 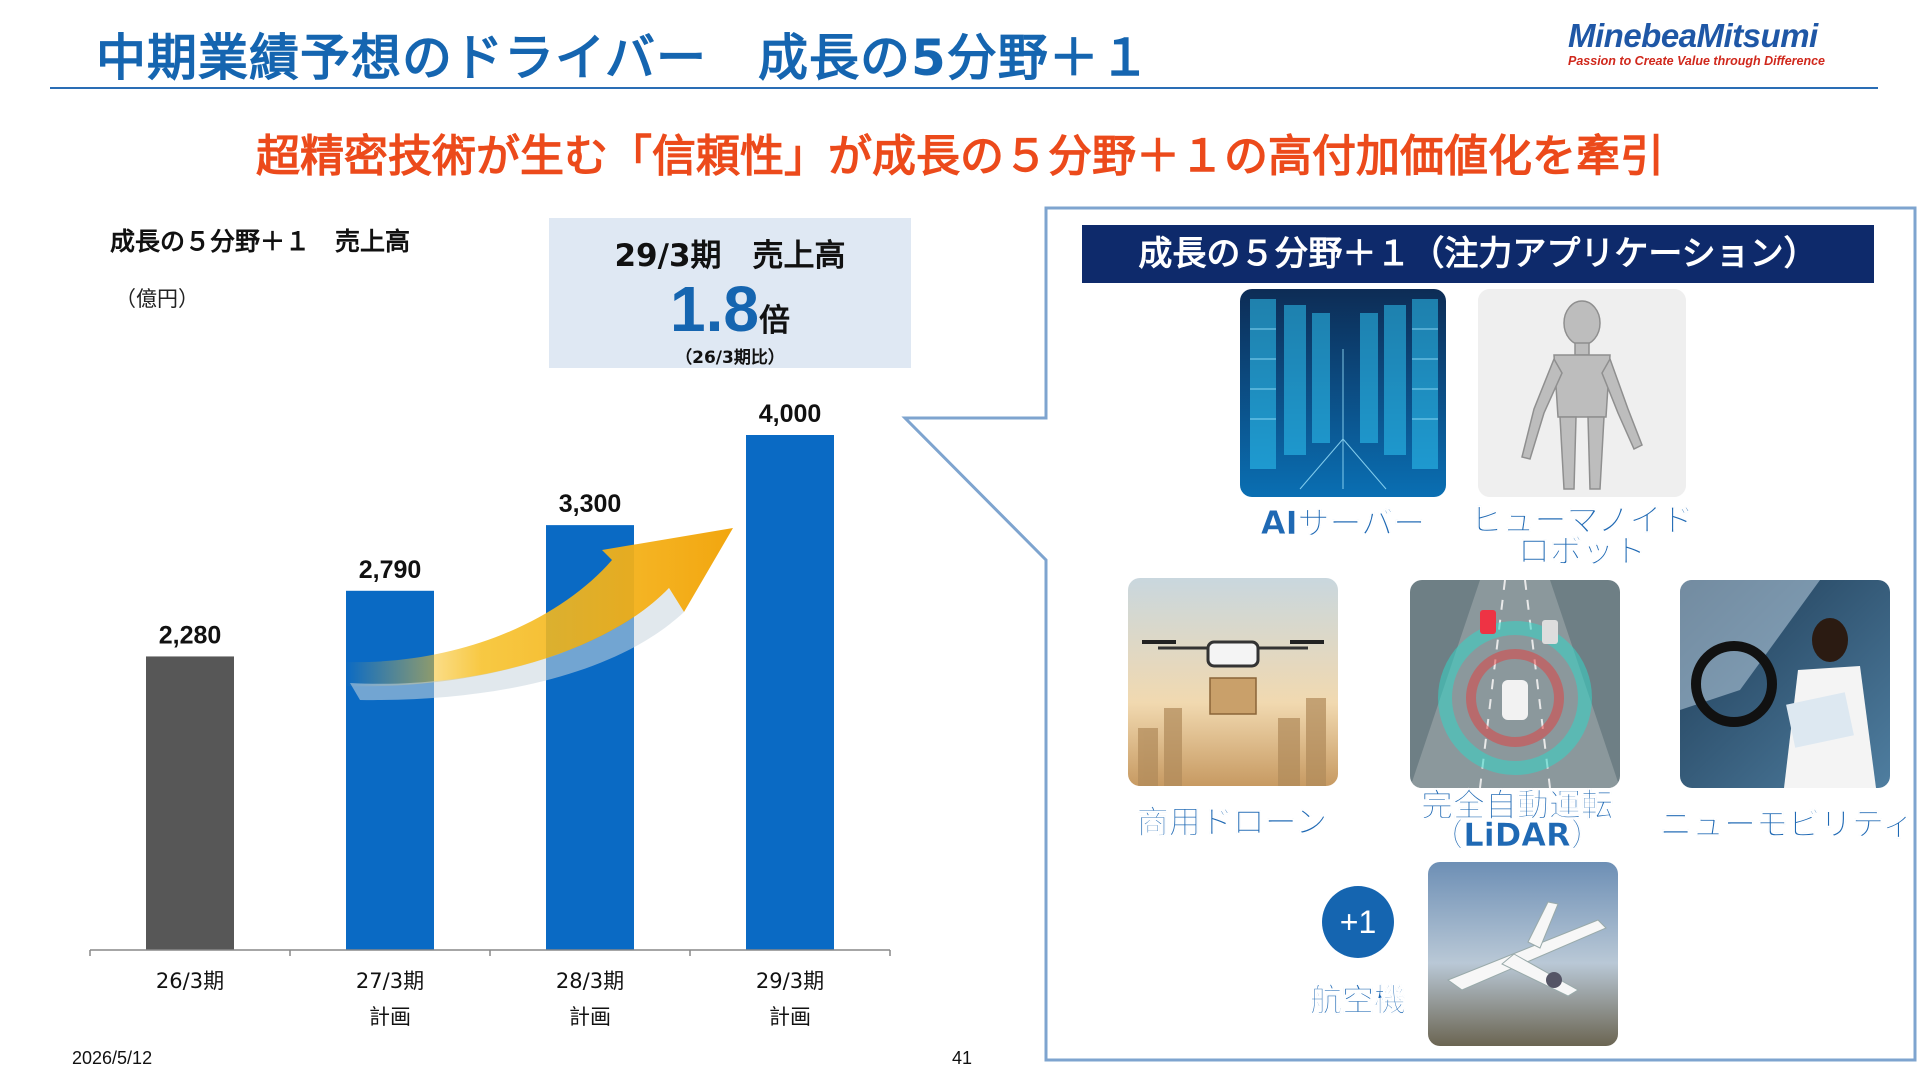 What do you see at coordinates (1693, 35) in the screenshot?
I see `logo-name: MinebeaMitsumi` at bounding box center [1693, 35].